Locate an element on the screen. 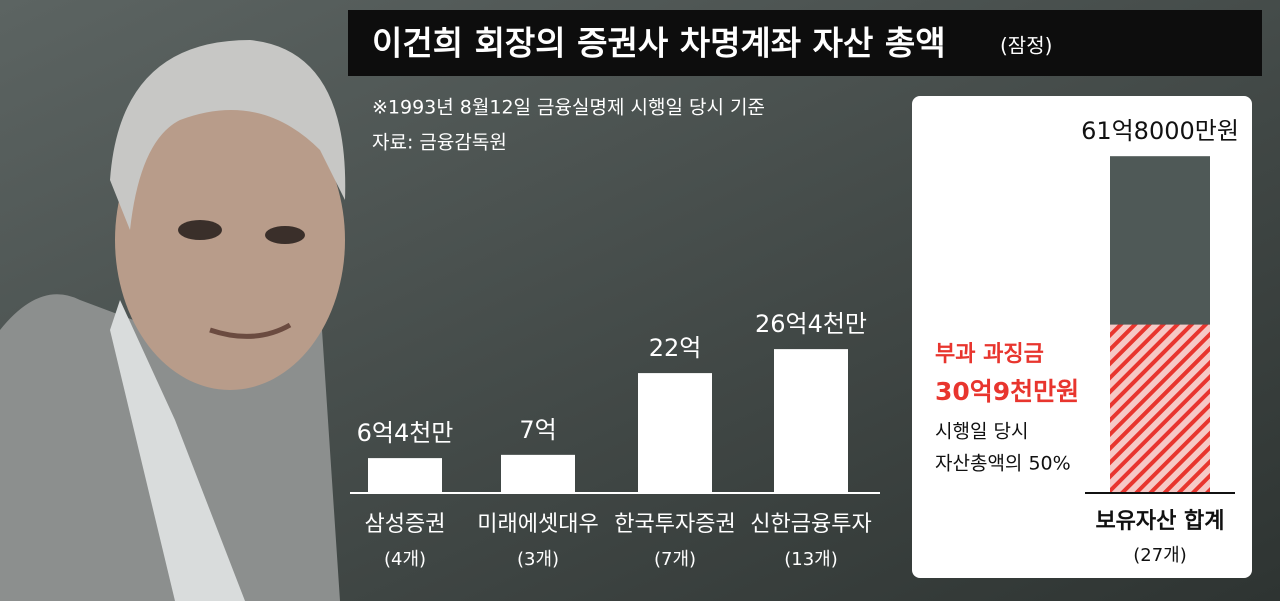 The image size is (1280, 601). value-label: 26억4천만 is located at coordinates (811, 324).